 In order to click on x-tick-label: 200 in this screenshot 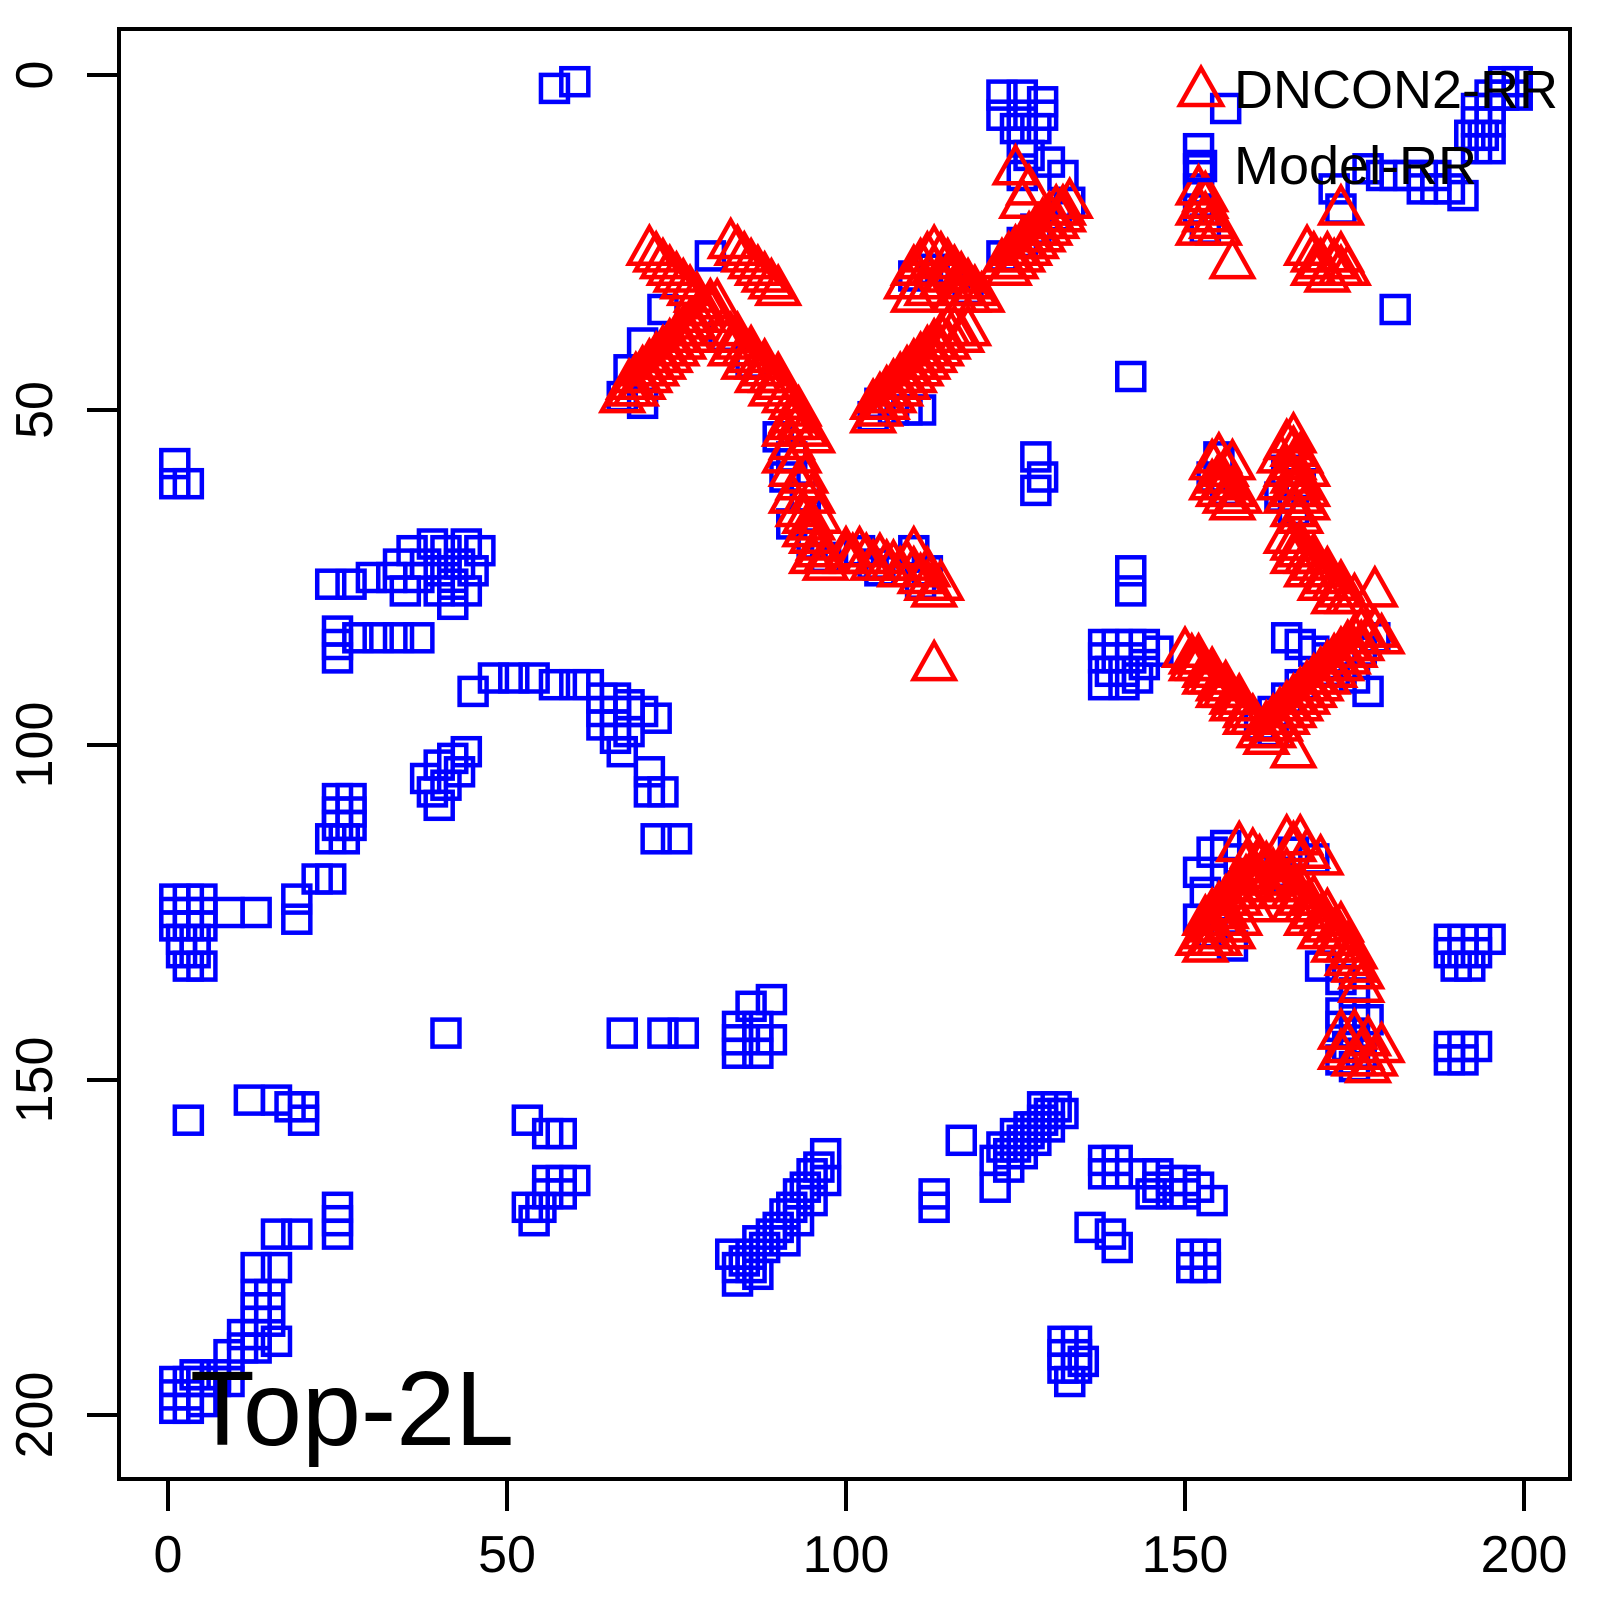, I will do `click(1524, 1555)`.